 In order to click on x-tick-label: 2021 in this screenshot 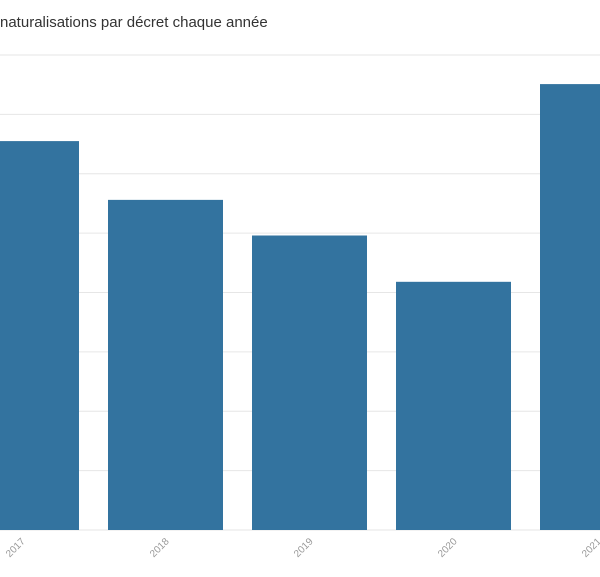, I will do `click(590, 548)`.